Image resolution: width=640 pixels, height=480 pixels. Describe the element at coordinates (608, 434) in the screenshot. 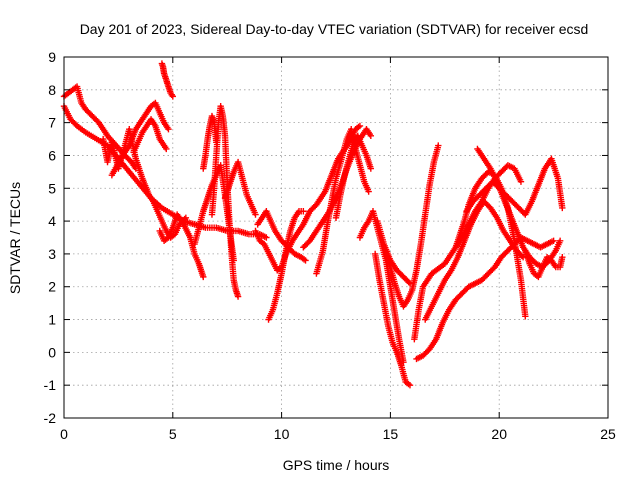

I see `x-tick-label: 25` at that location.